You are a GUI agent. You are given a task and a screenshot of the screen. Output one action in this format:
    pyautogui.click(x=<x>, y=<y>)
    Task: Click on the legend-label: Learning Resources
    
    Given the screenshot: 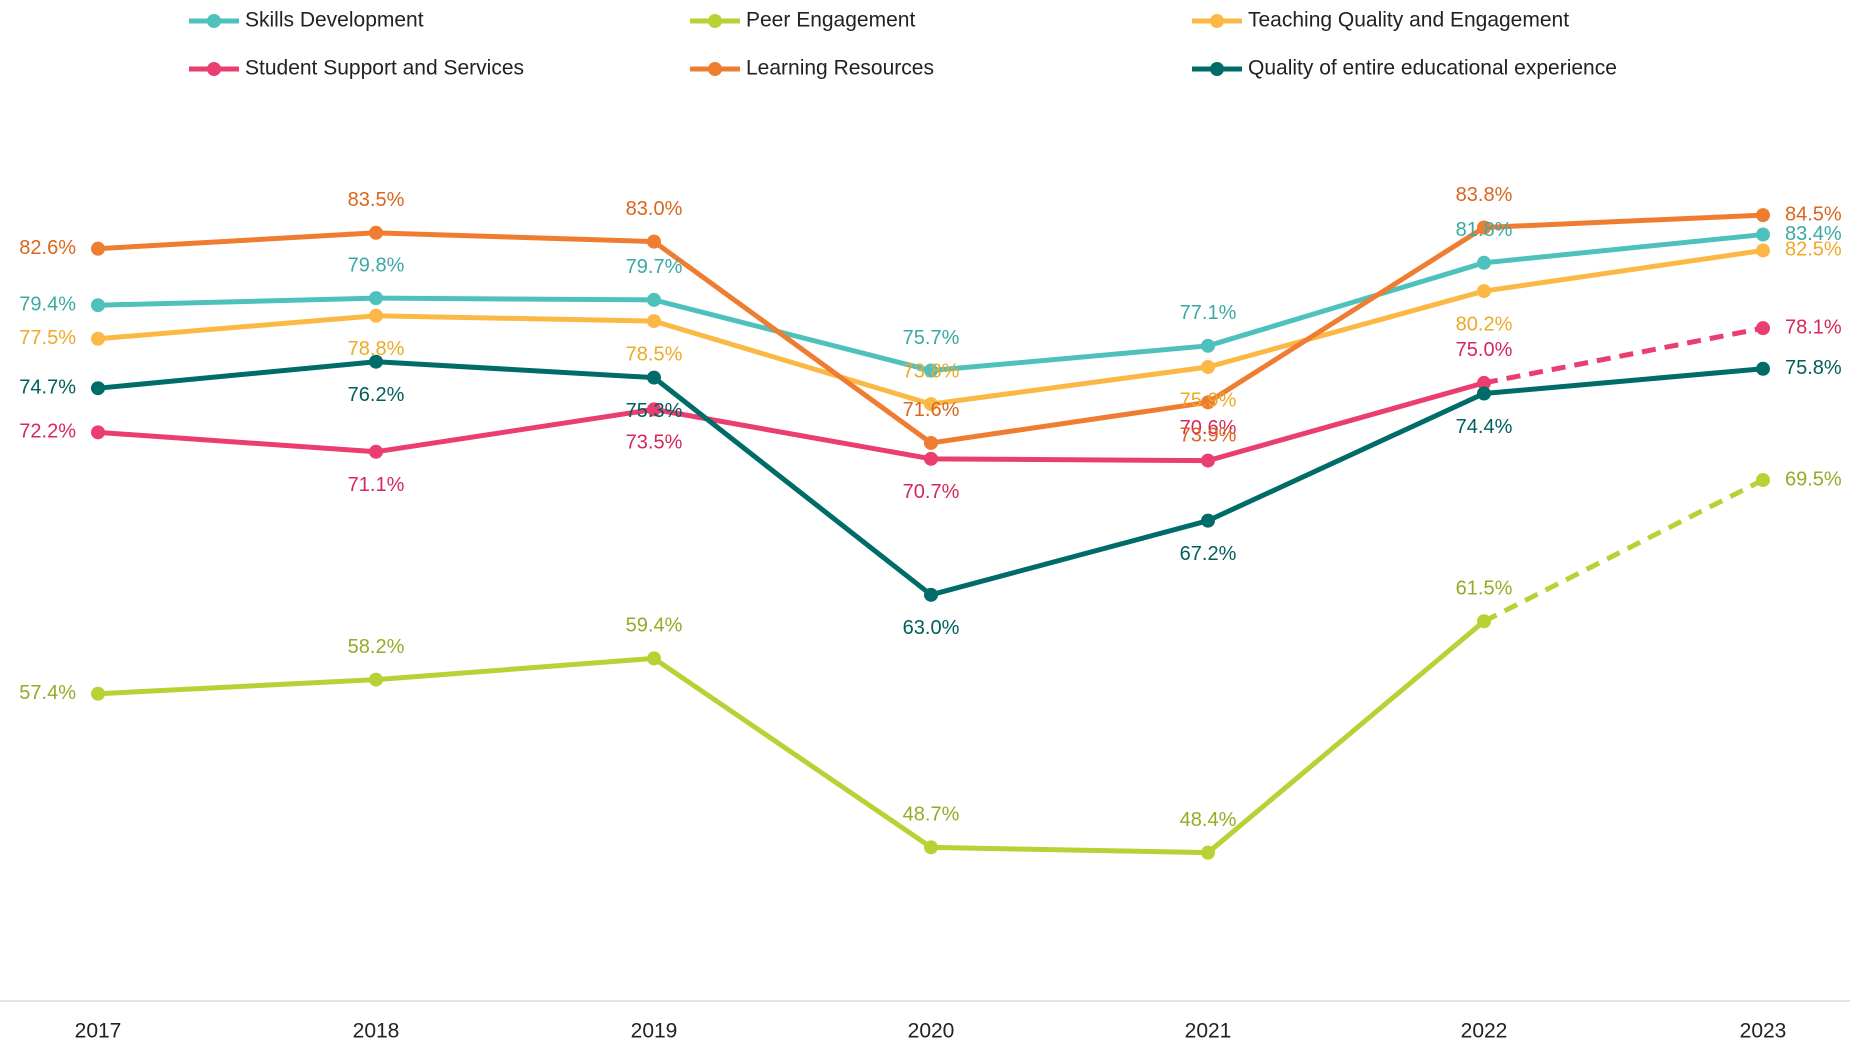 What is the action you would take?
    pyautogui.click(x=840, y=68)
    